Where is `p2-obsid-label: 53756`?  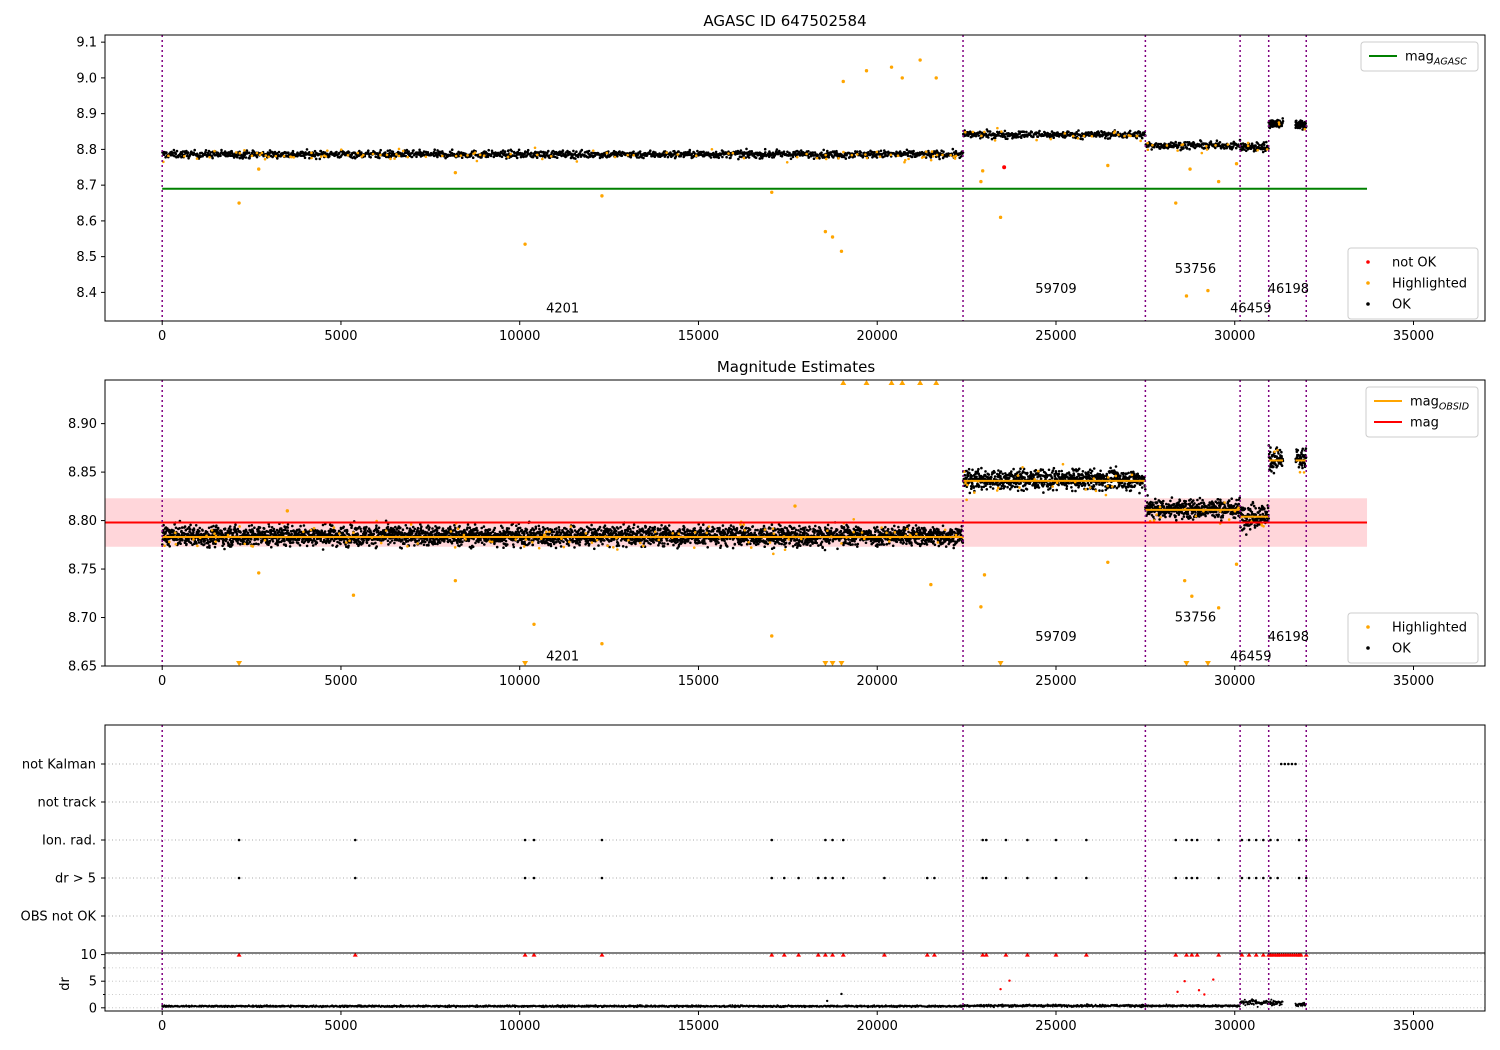 p2-obsid-label: 53756 is located at coordinates (1195, 618).